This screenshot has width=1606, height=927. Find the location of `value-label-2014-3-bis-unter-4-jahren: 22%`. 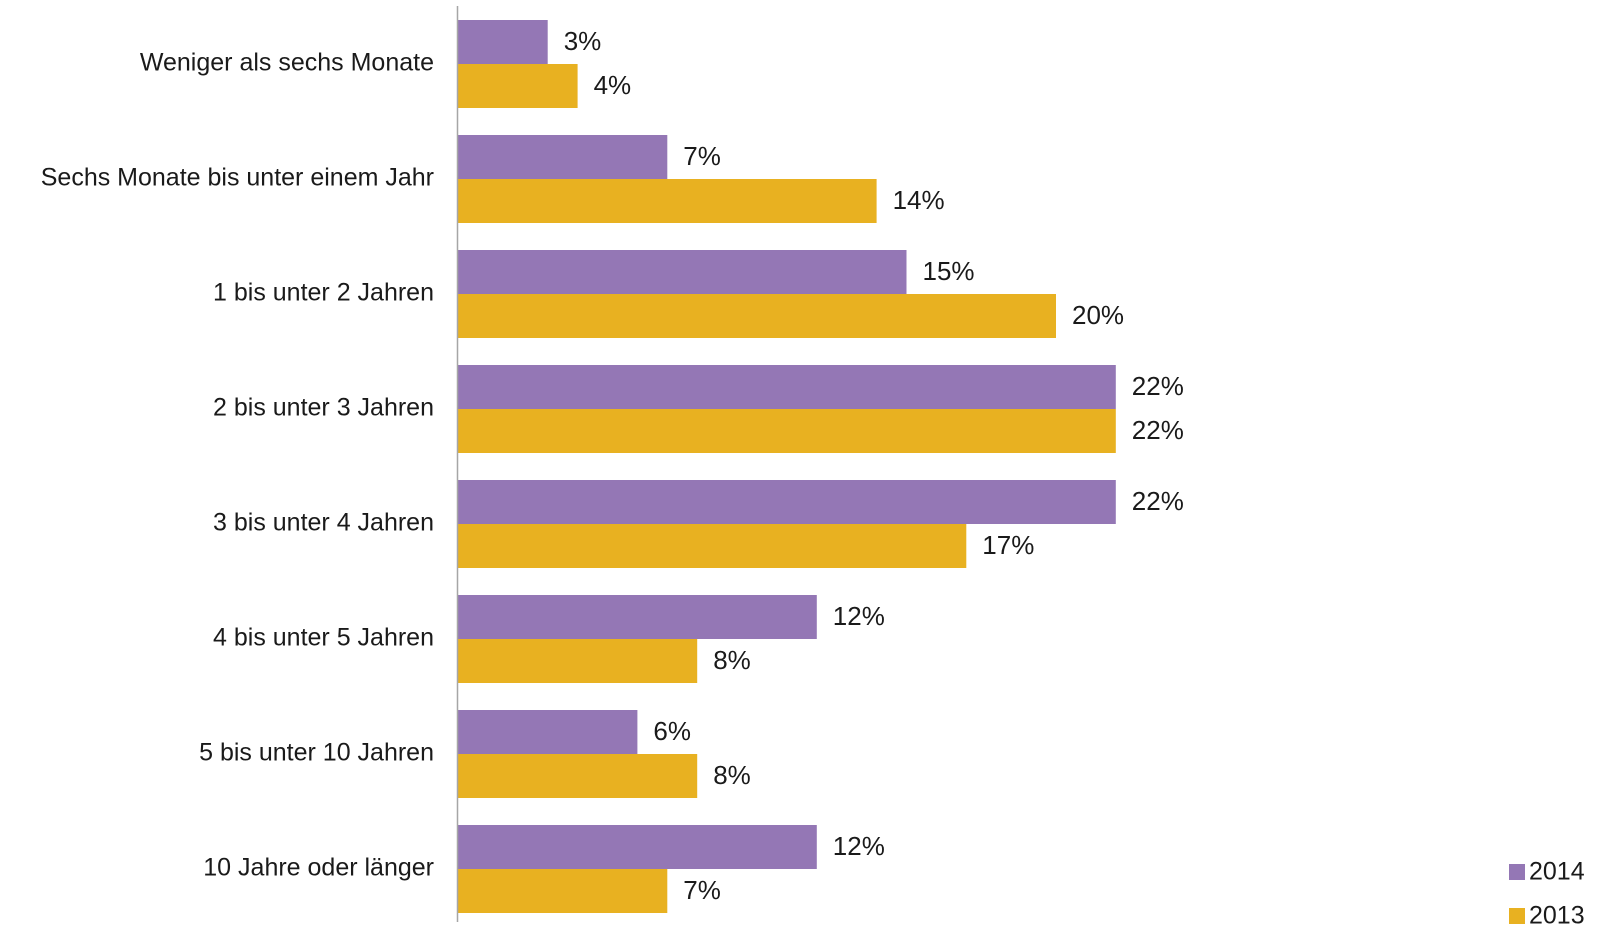

value-label-2014-3-bis-unter-4-jahren: 22% is located at coordinates (1158, 501).